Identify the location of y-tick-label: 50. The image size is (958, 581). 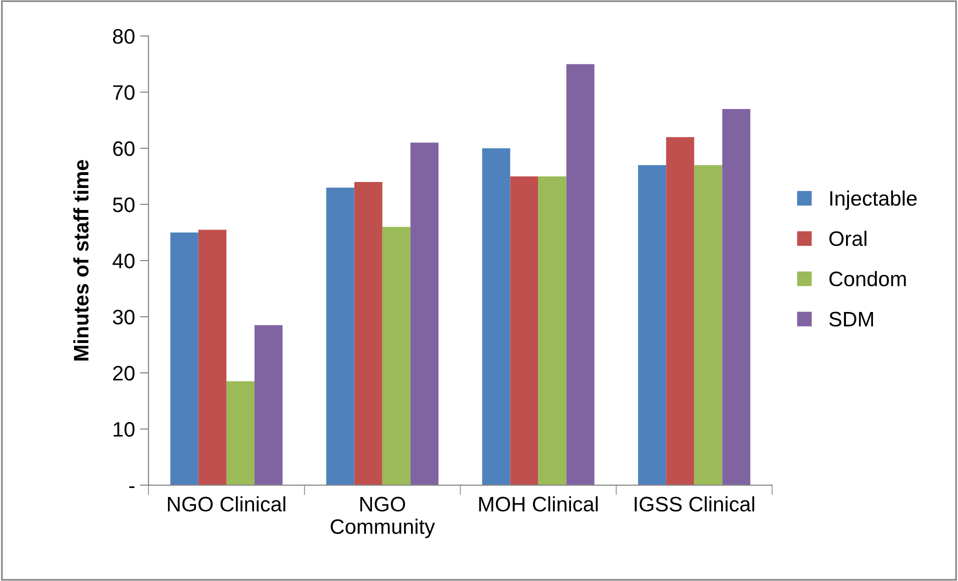
(123, 204).